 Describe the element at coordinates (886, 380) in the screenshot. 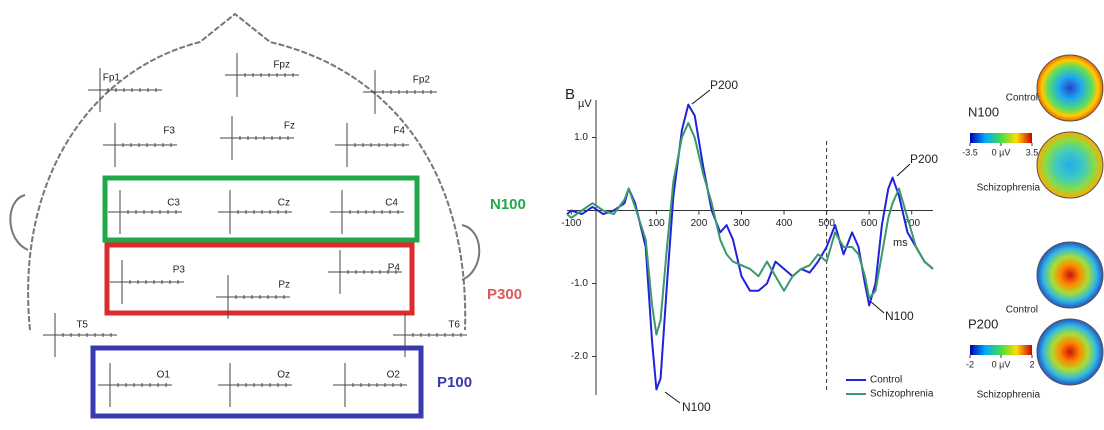

I see `legend-label: Control` at that location.